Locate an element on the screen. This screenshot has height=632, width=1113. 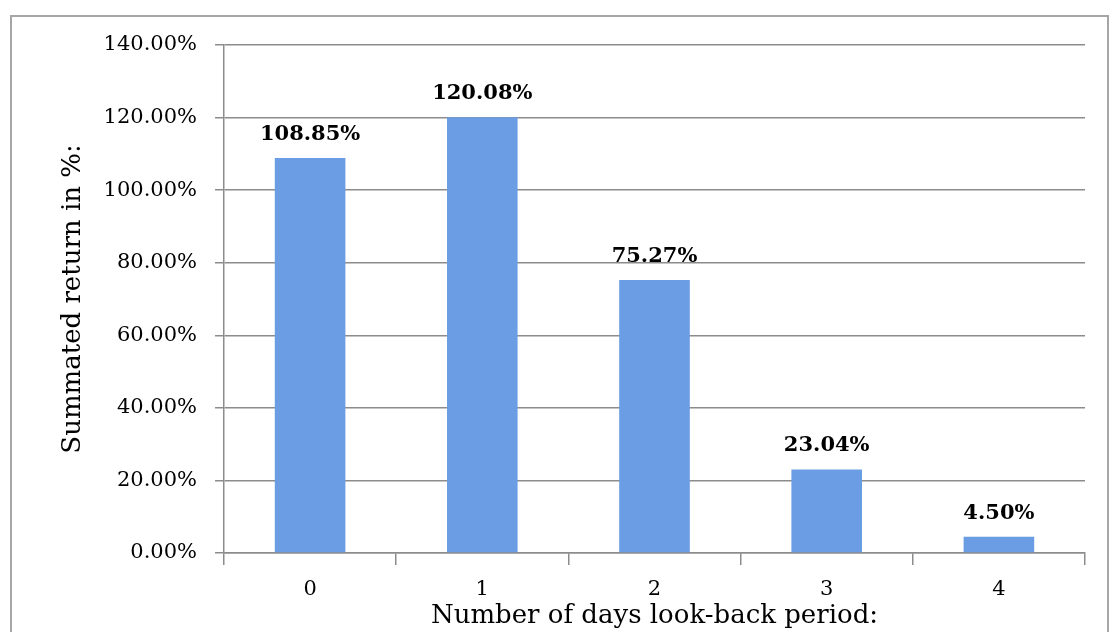
x-tick-label: 0 is located at coordinates (310, 588).